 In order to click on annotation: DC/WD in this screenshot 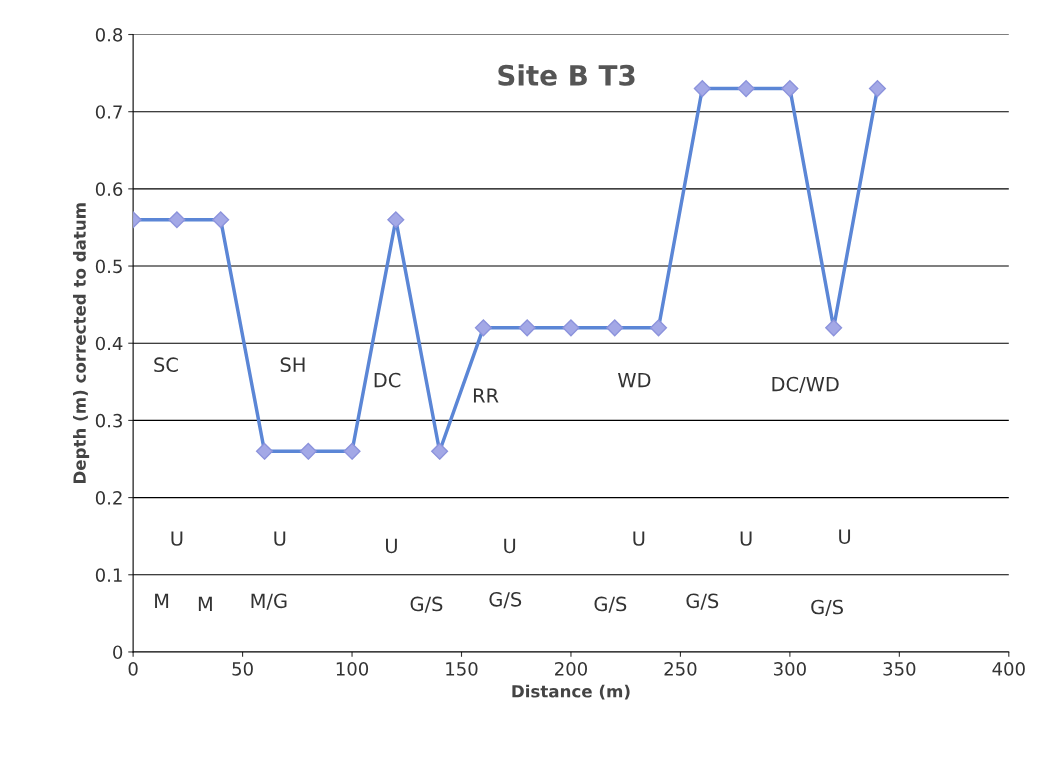, I will do `click(805, 385)`.